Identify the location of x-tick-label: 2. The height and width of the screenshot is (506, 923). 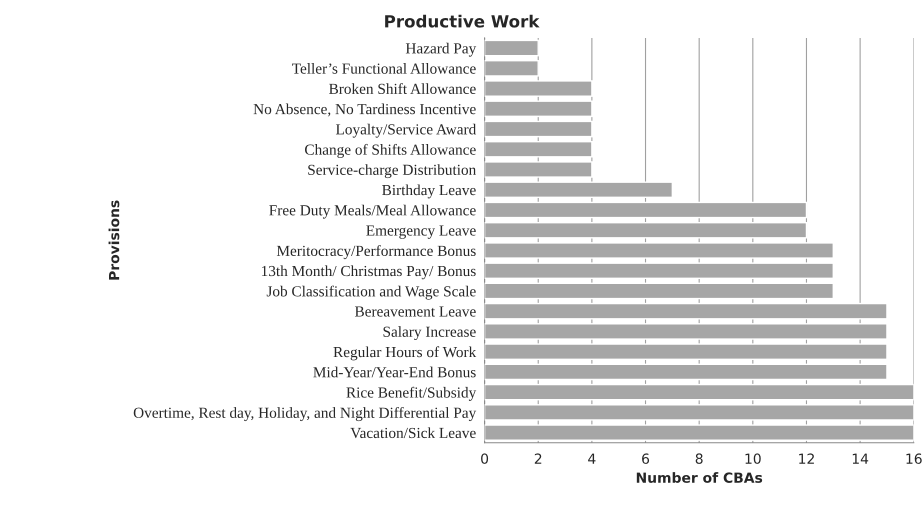
(538, 458).